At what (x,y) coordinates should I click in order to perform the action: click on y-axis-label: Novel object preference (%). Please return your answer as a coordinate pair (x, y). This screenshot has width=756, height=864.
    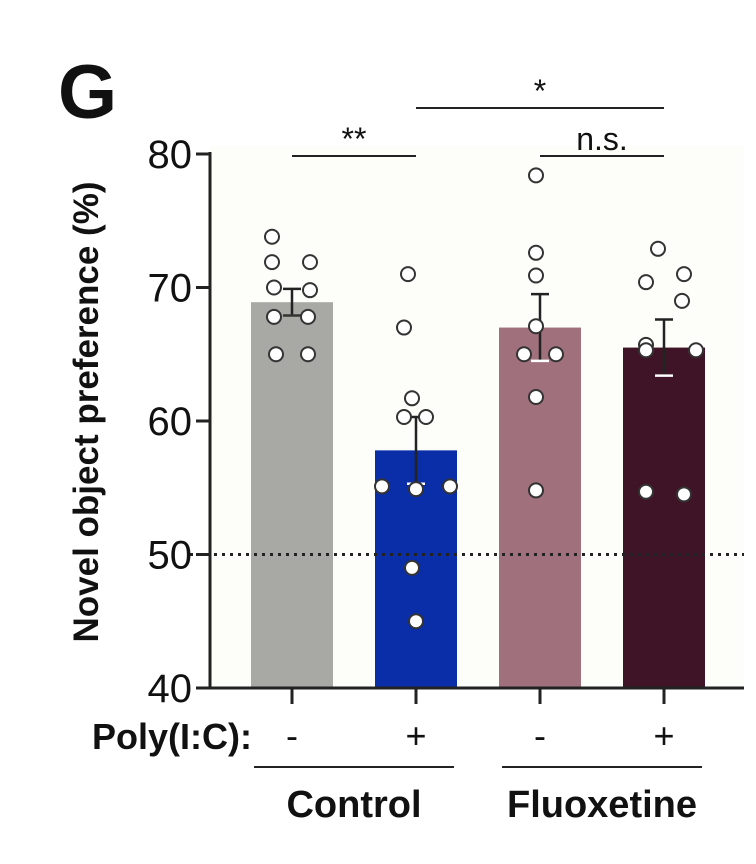
    Looking at the image, I should click on (86, 412).